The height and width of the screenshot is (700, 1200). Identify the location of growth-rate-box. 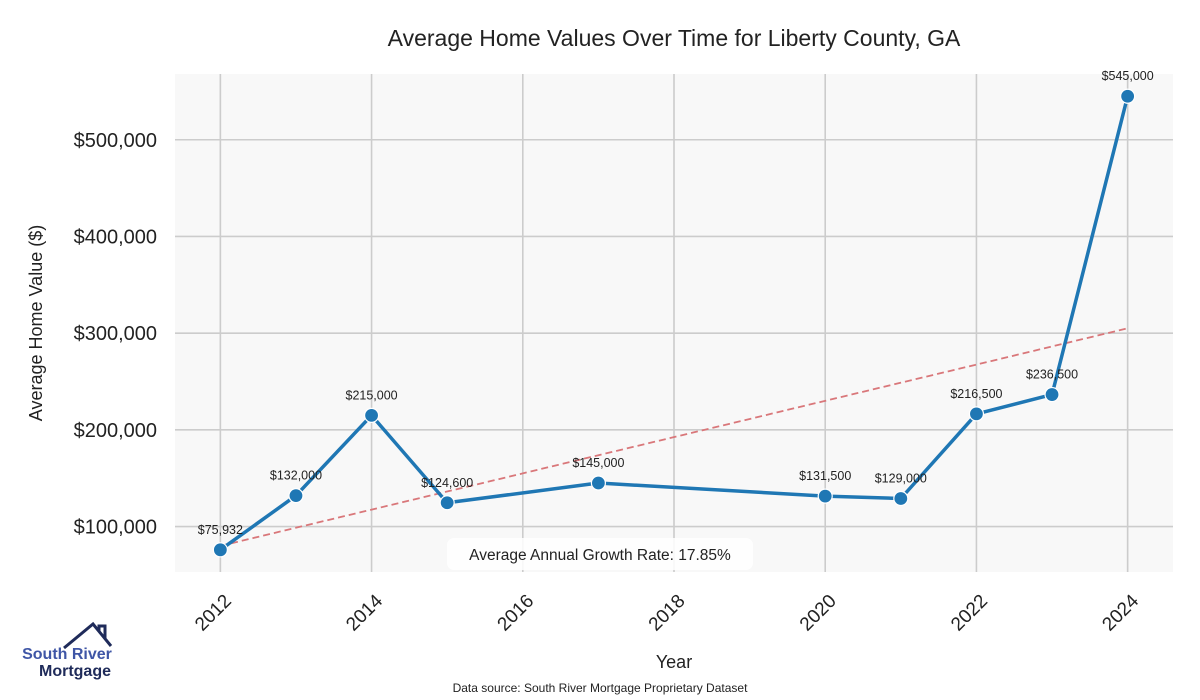
(600, 554).